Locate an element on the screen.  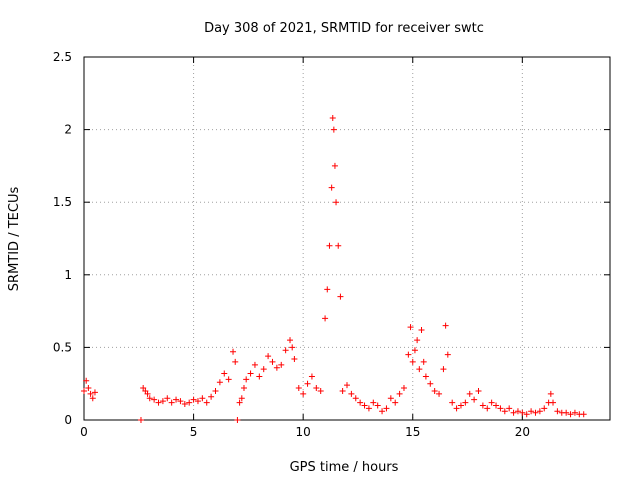
x-tick-label: 10 is located at coordinates (303, 432).